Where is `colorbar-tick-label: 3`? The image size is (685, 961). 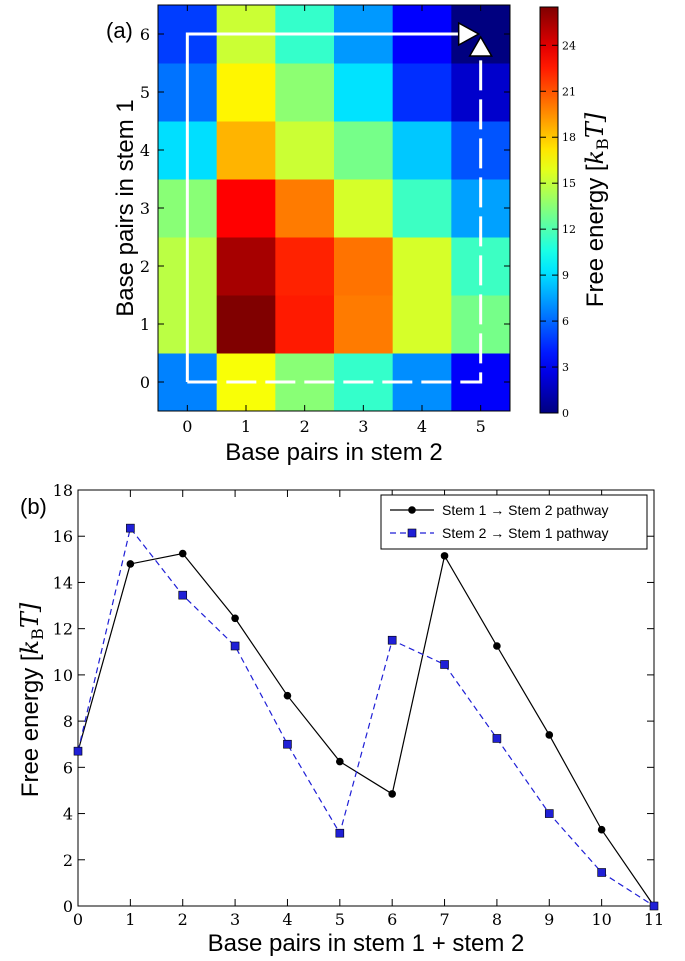 colorbar-tick-label: 3 is located at coordinates (565, 367).